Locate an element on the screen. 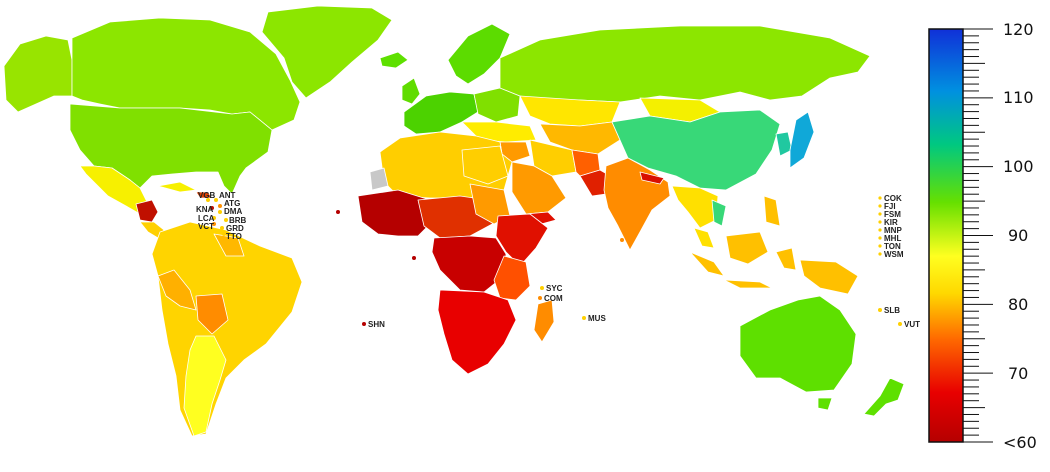  tick-label-80: 80 is located at coordinates (1018, 304).